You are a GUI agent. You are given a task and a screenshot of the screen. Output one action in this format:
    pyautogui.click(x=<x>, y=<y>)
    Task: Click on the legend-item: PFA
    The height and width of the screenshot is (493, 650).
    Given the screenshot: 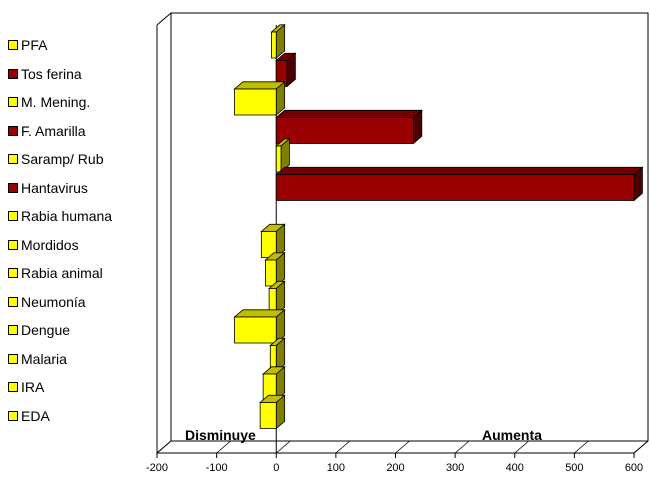 What is the action you would take?
    pyautogui.click(x=27, y=45)
    